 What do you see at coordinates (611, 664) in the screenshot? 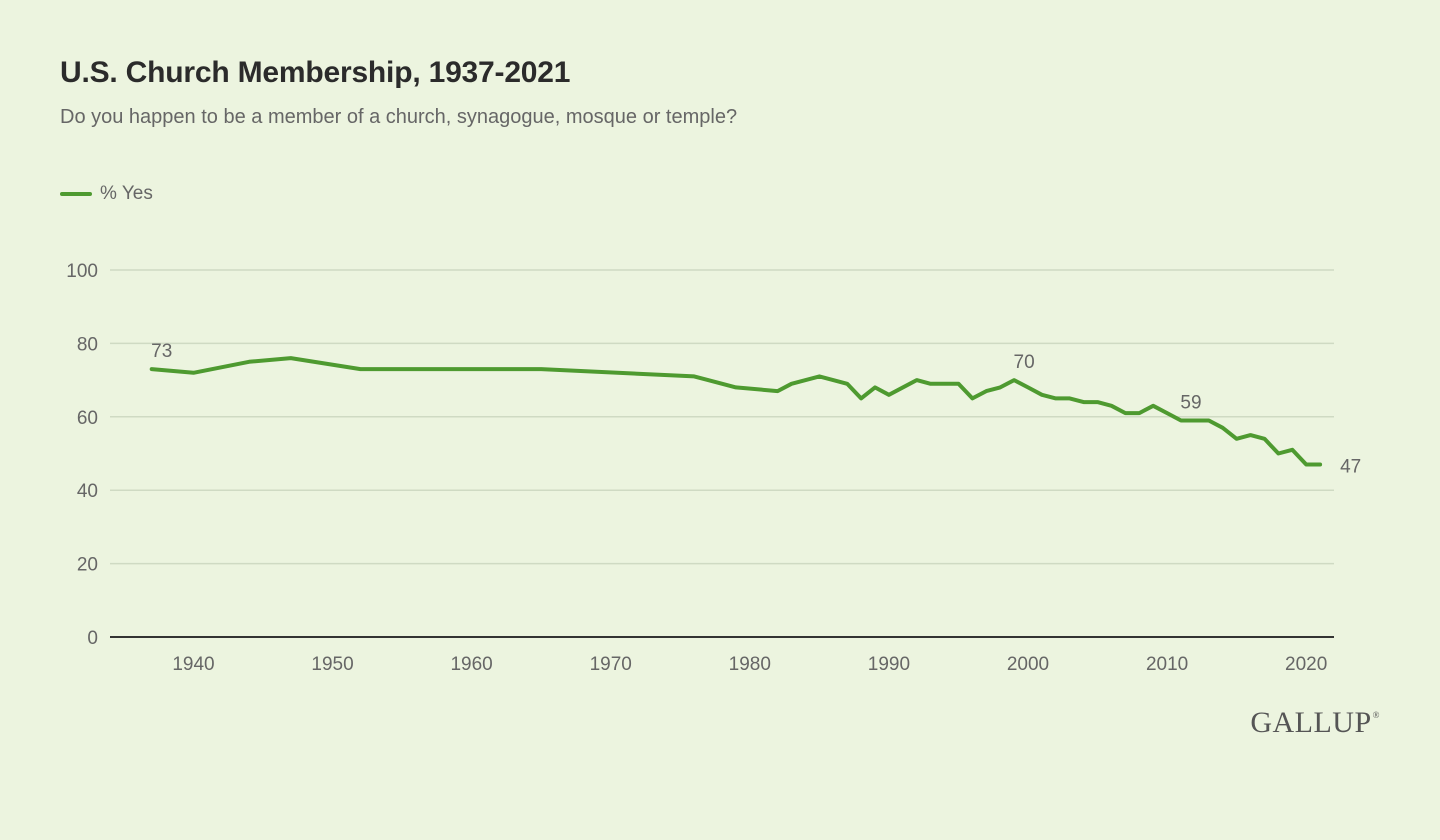
I see `x-tick-label: 1970` at bounding box center [611, 664].